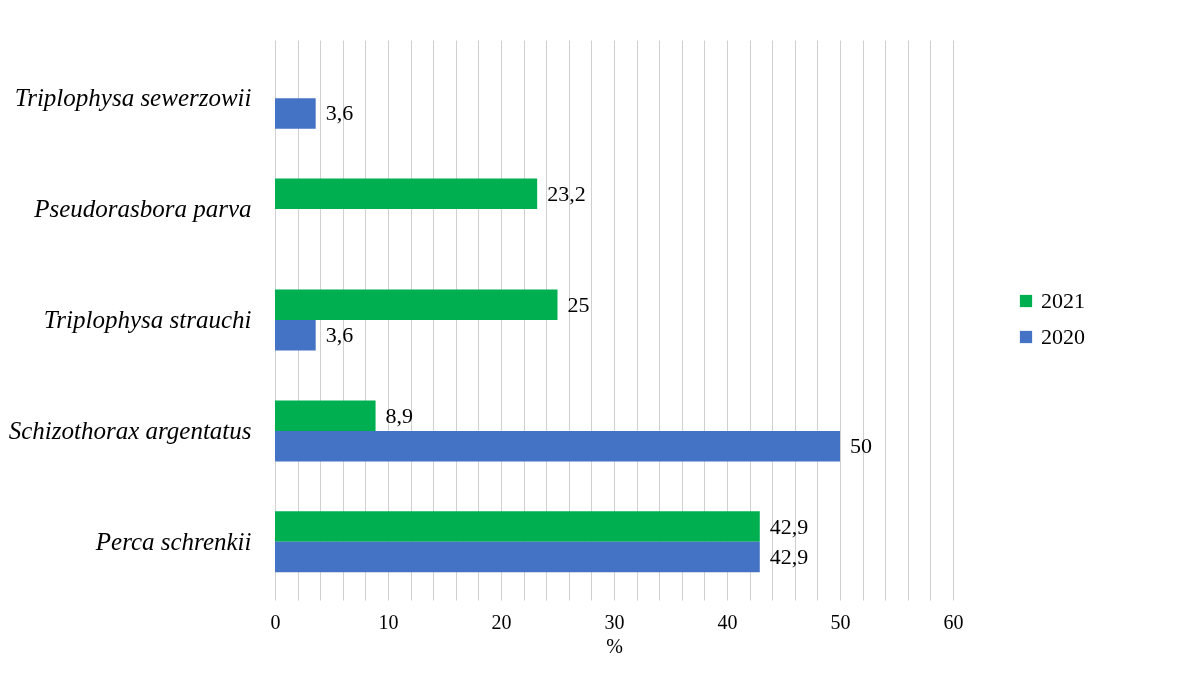 This screenshot has height=682, width=1178. I want to click on legend-label: 2020, so click(1063, 336).